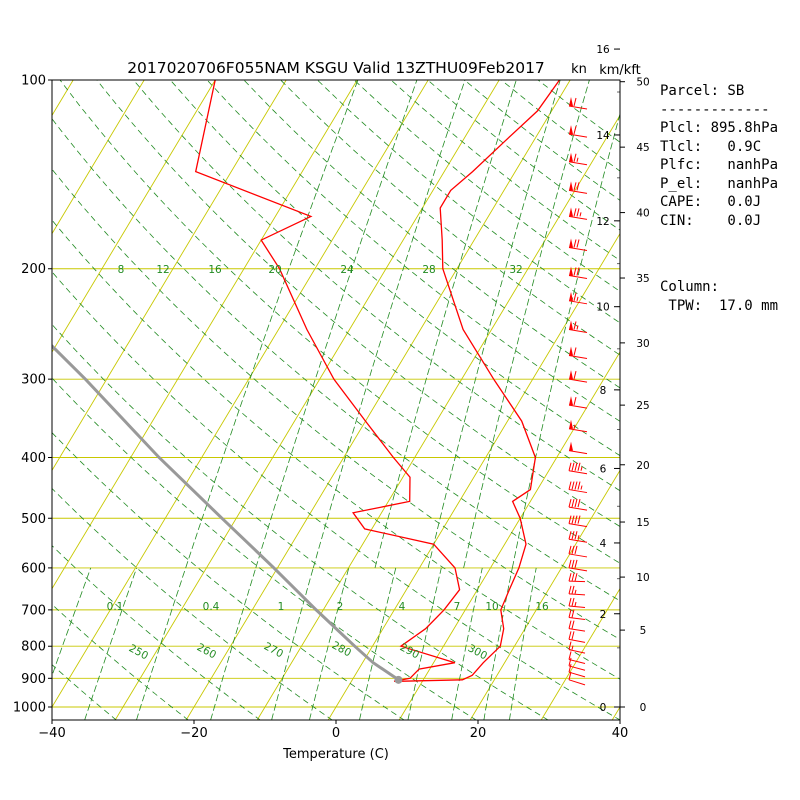  Describe the element at coordinates (603, 615) in the screenshot. I see `km-tick-label: 2` at that location.